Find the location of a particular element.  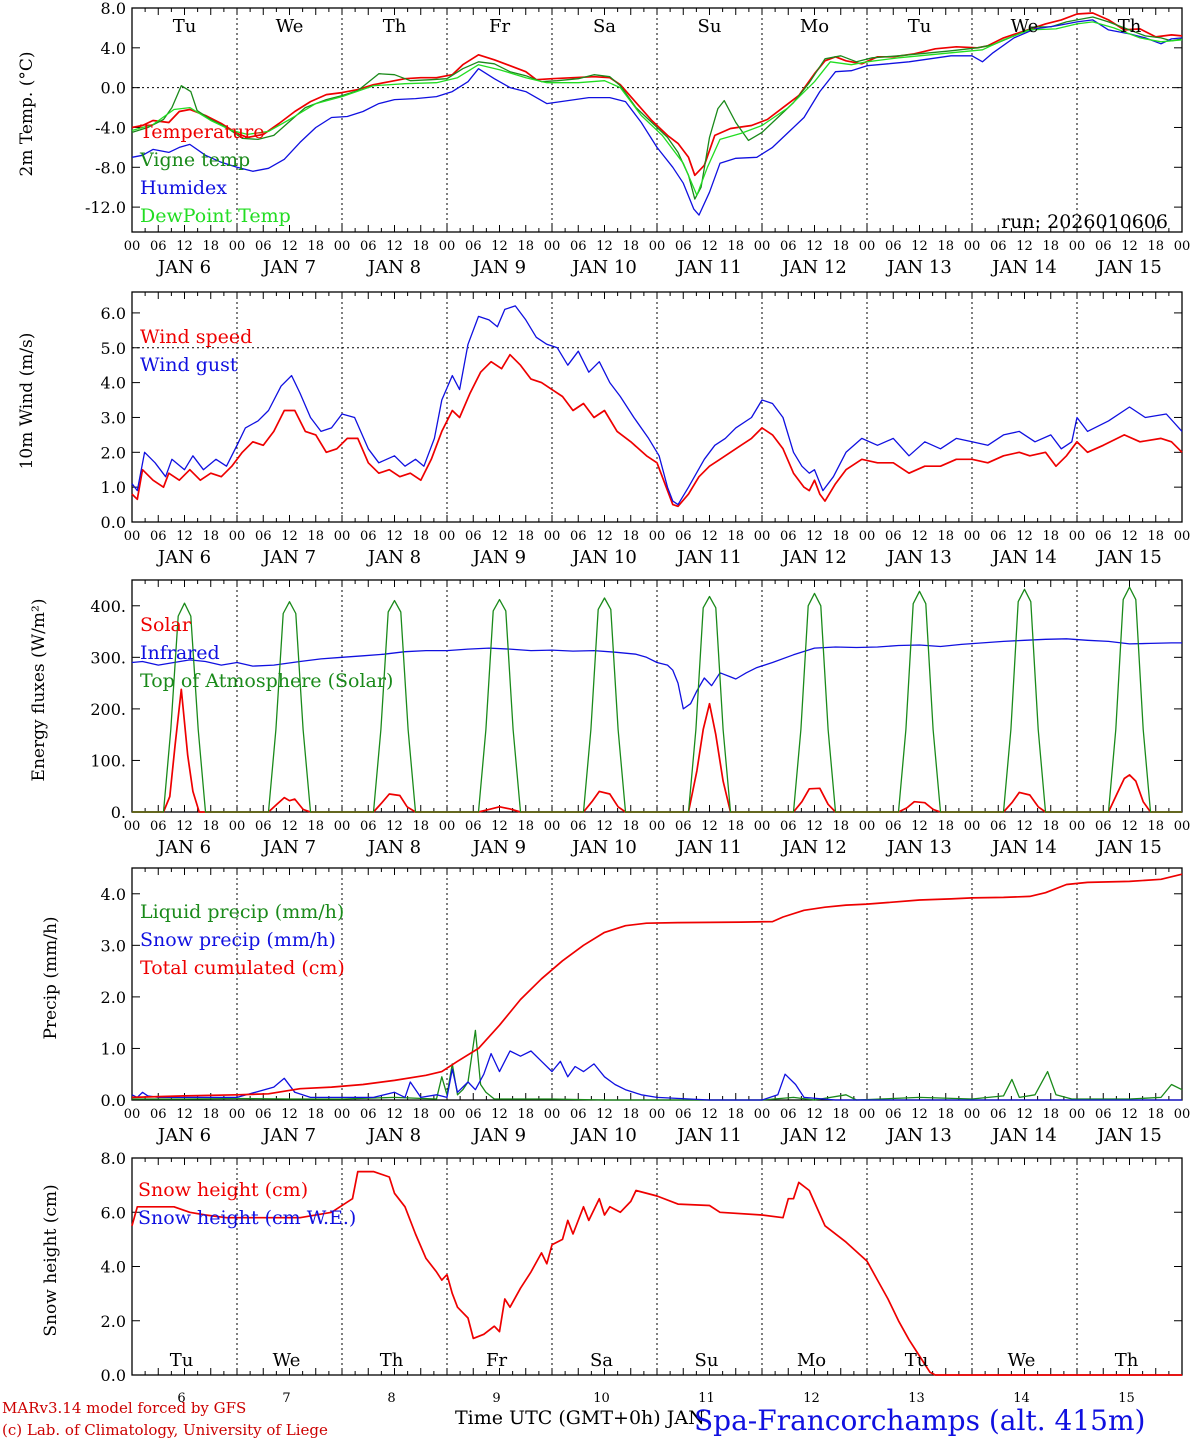

y-tick-label: -12.0 is located at coordinates (105, 207).